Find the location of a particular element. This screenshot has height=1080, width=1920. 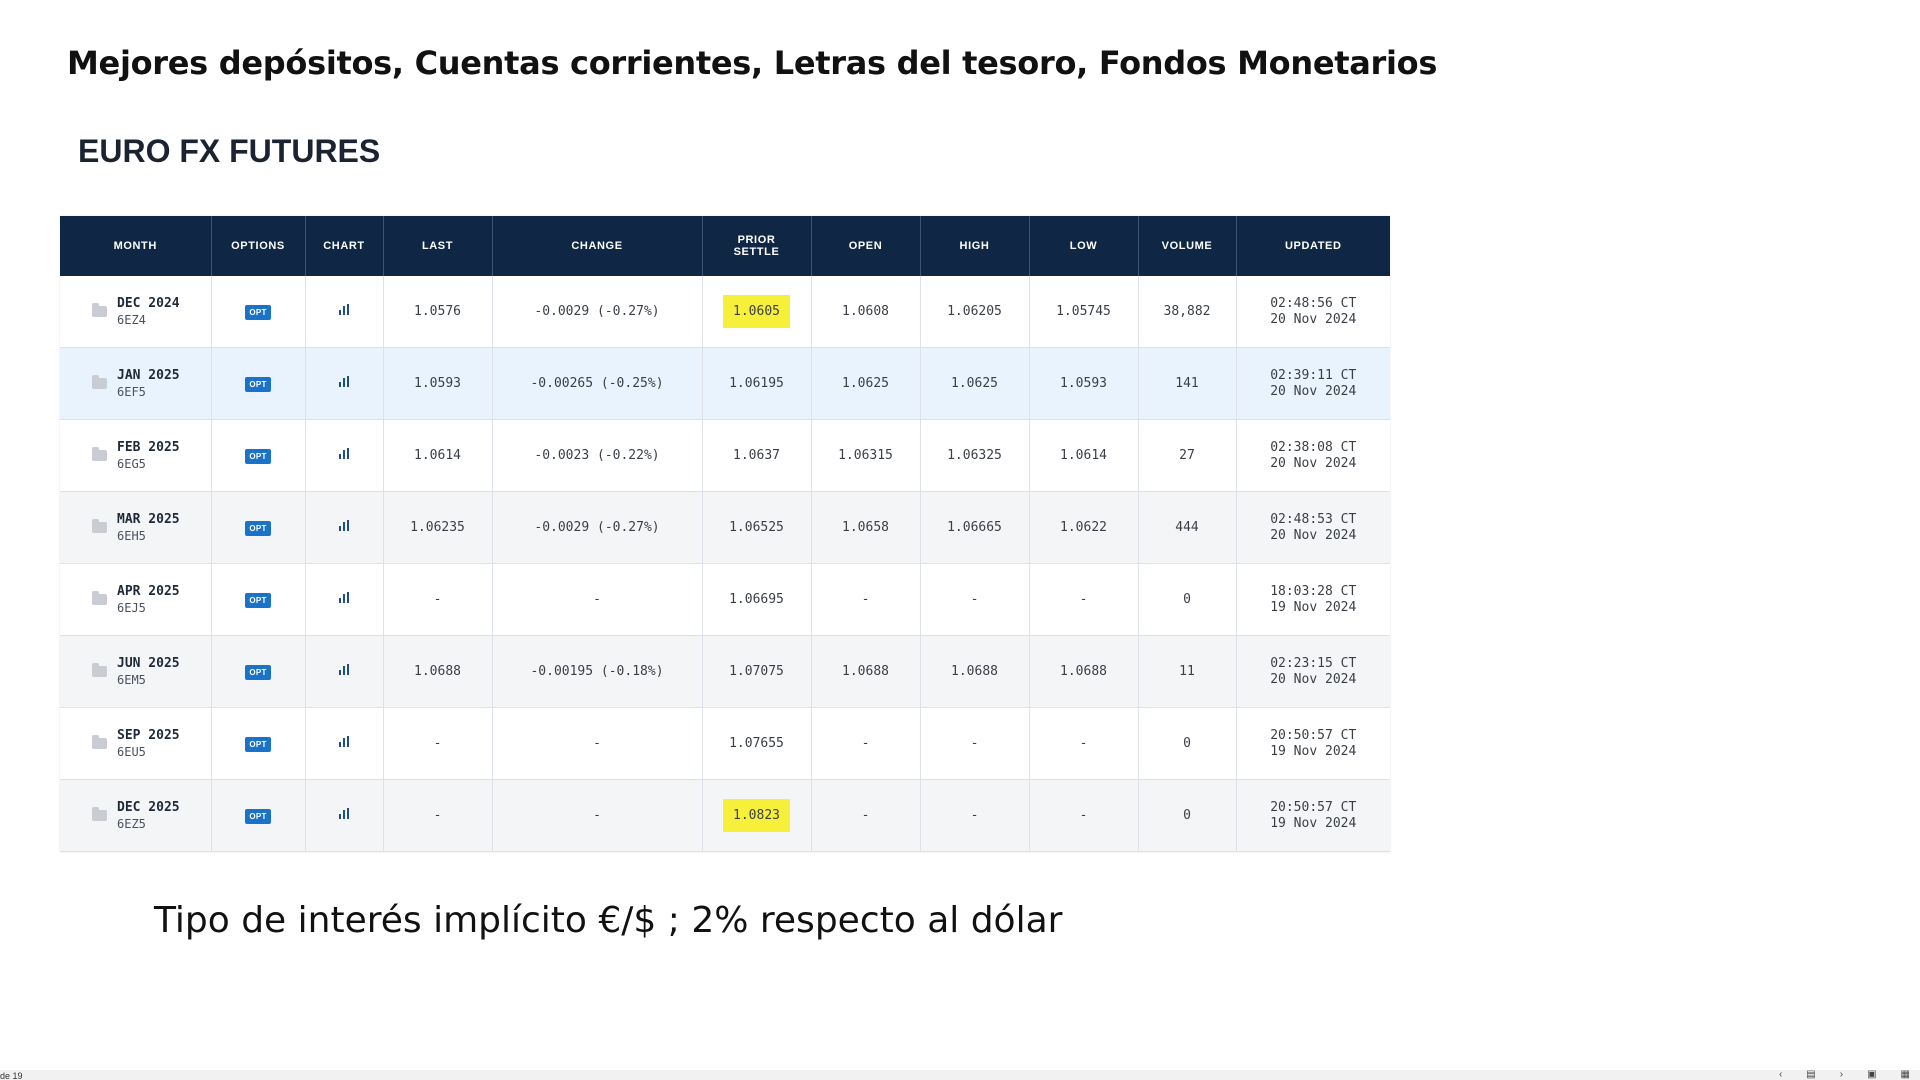

open-cell: 1.0608 is located at coordinates (866, 312).